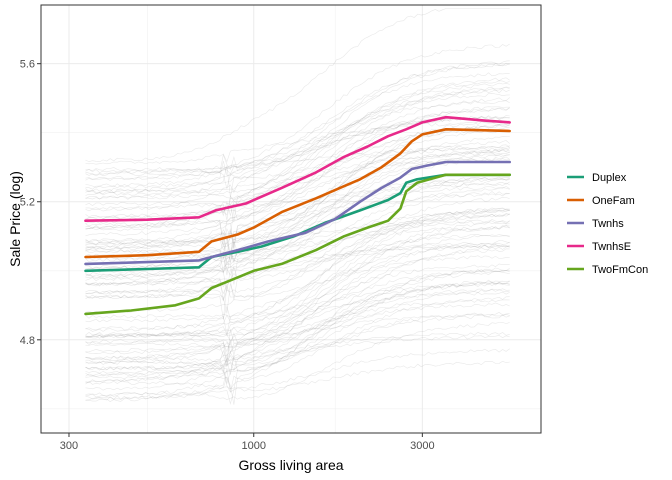 The image size is (672, 480). I want to click on x-axis-title: Gross living area, so click(290, 465).